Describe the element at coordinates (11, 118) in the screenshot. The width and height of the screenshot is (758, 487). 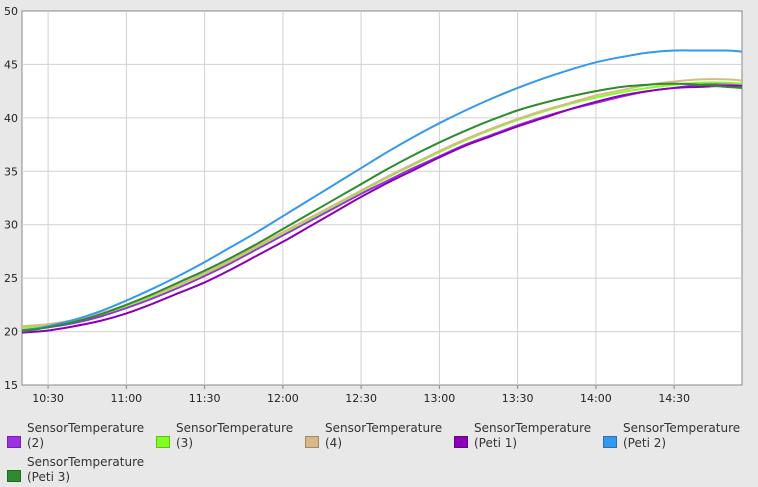
I see `y-tick-label: 40` at that location.